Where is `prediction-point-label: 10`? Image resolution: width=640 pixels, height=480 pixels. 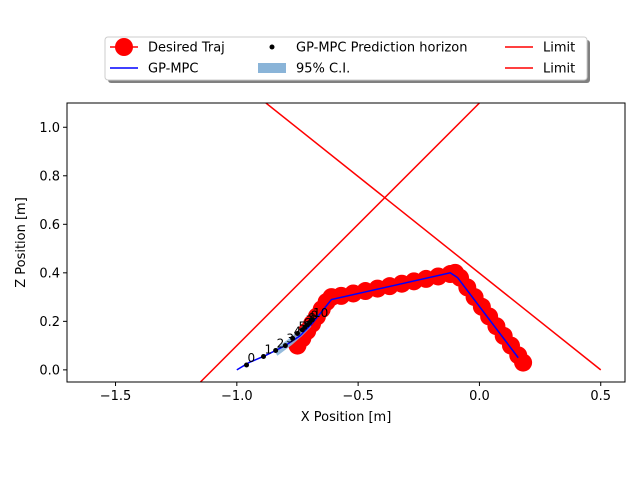
prediction-point-label: 10 is located at coordinates (320, 313).